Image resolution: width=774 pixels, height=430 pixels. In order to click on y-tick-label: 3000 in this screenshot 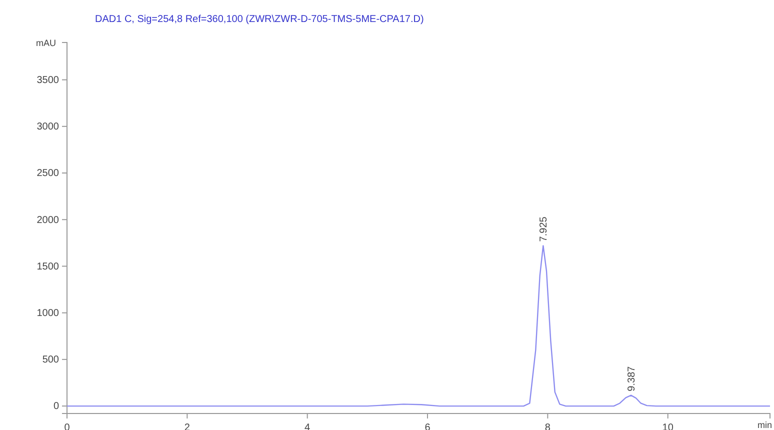, I will do `click(48, 127)`.